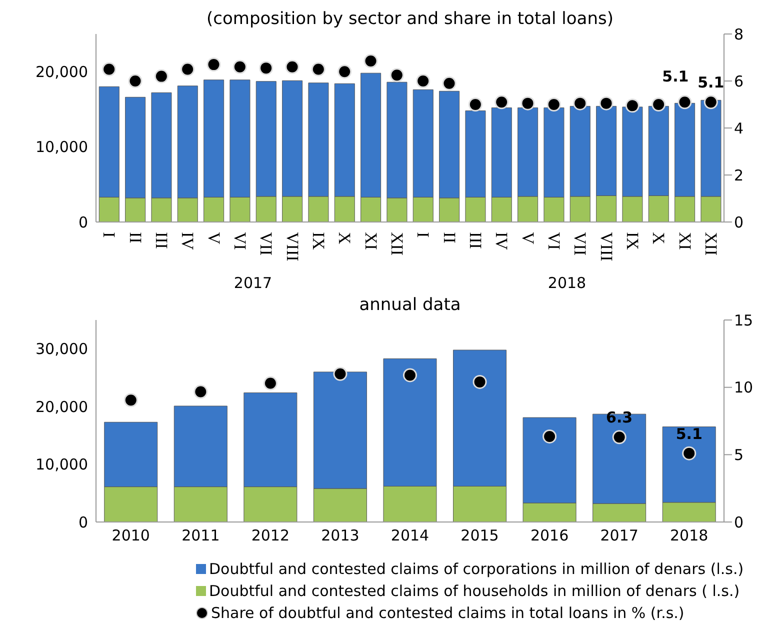 The width and height of the screenshot is (776, 636). What do you see at coordinates (131, 535) in the screenshot?
I see `x-tick-label: 2010` at bounding box center [131, 535].